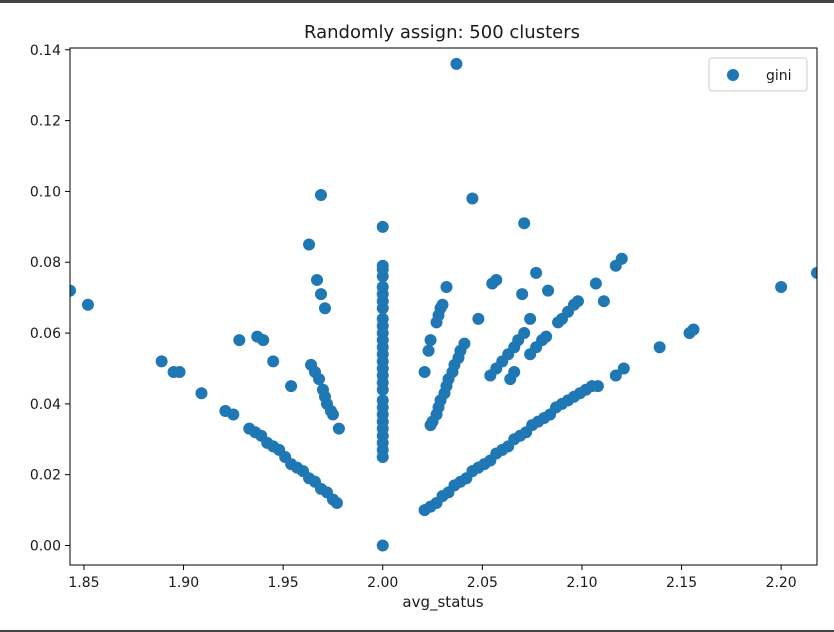 The height and width of the screenshot is (632, 834). Describe the element at coordinates (45, 263) in the screenshot. I see `y-tick-label: 0.08` at that location.